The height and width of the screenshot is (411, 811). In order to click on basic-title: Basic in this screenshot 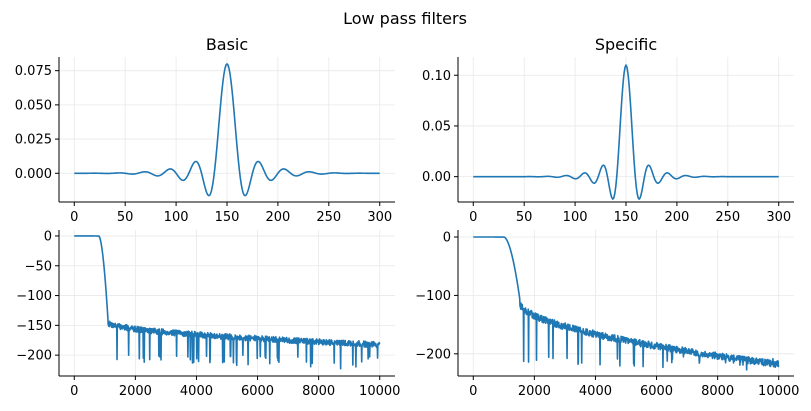, I will do `click(227, 44)`.